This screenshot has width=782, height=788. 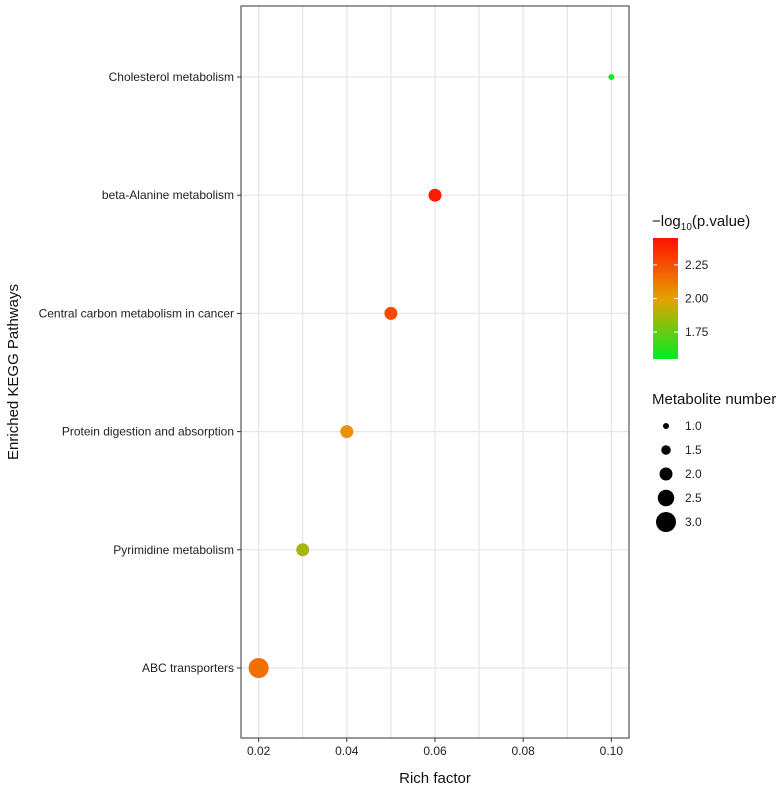 What do you see at coordinates (612, 751) in the screenshot?
I see `x-tick-label: 0.10` at bounding box center [612, 751].